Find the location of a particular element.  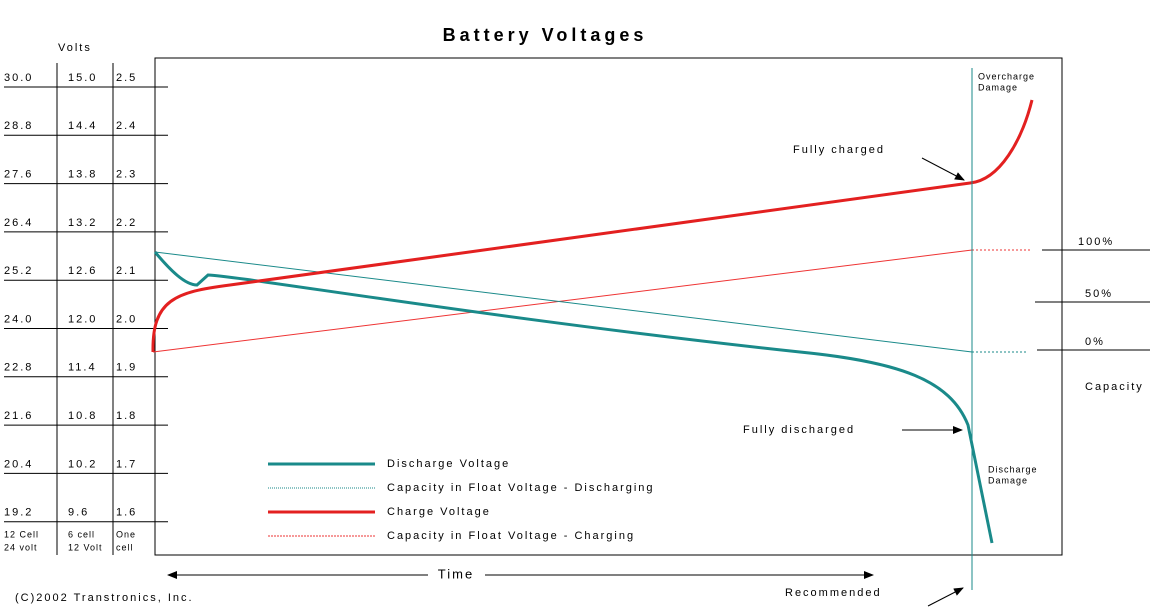

voltage-label: 11.4 is located at coordinates (82, 368).